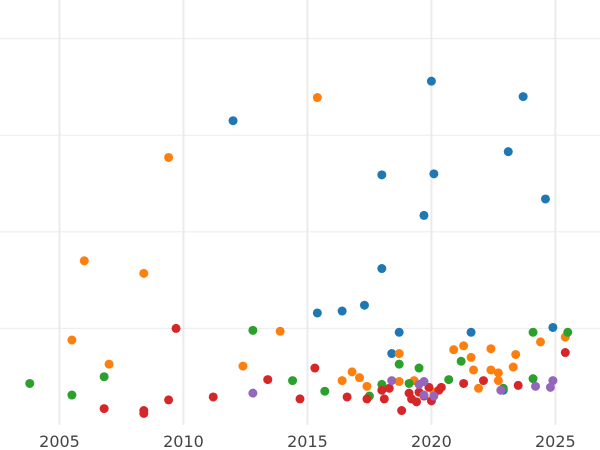 The image size is (600, 450). I want to click on x-tick-labels: 2005 2010 2015 2020 2025, so click(307, 441).